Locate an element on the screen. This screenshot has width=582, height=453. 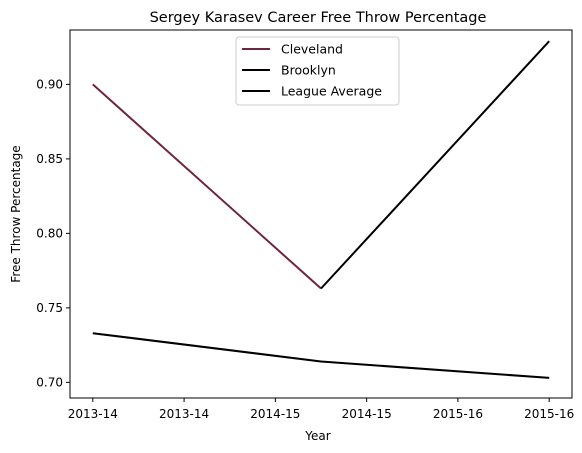
y-axis: 0.70 0.75 0.80 0.85 0.90 is located at coordinates (53, 233).